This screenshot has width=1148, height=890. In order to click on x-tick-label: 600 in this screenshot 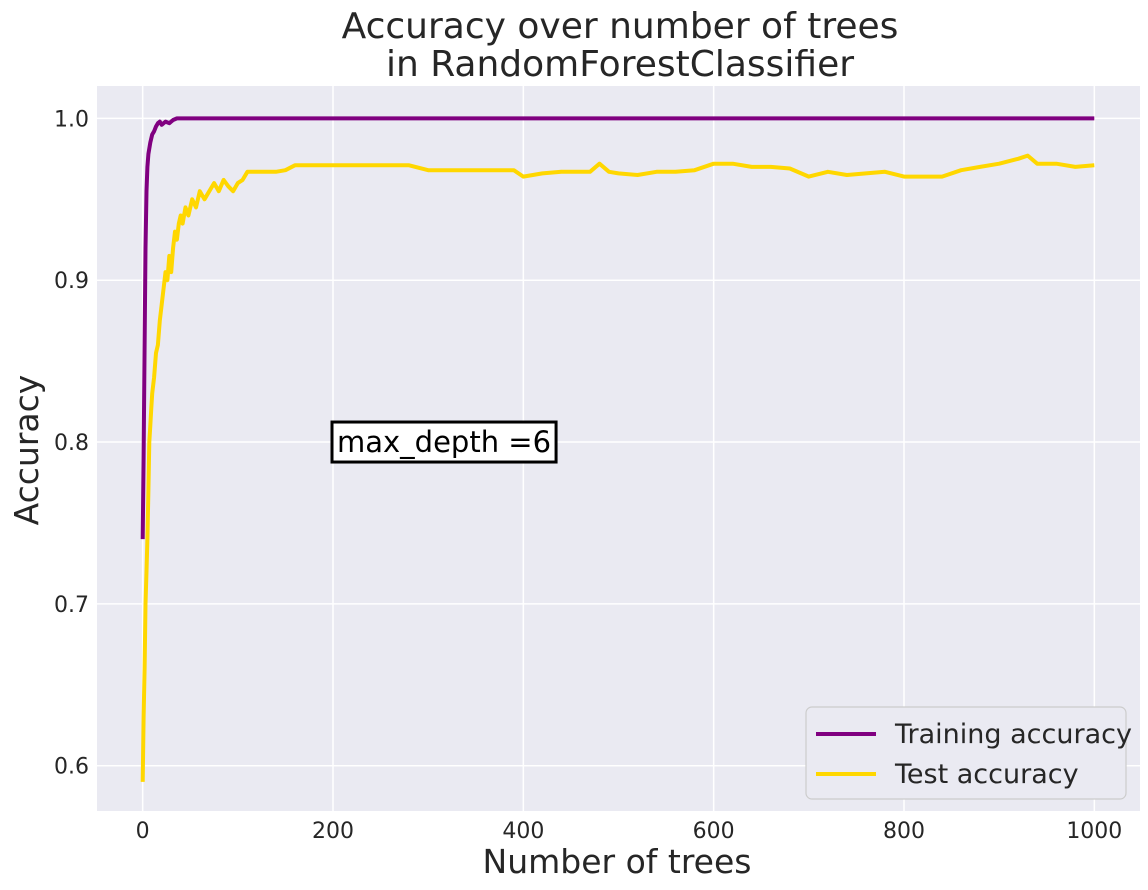, I will do `click(714, 831)`.